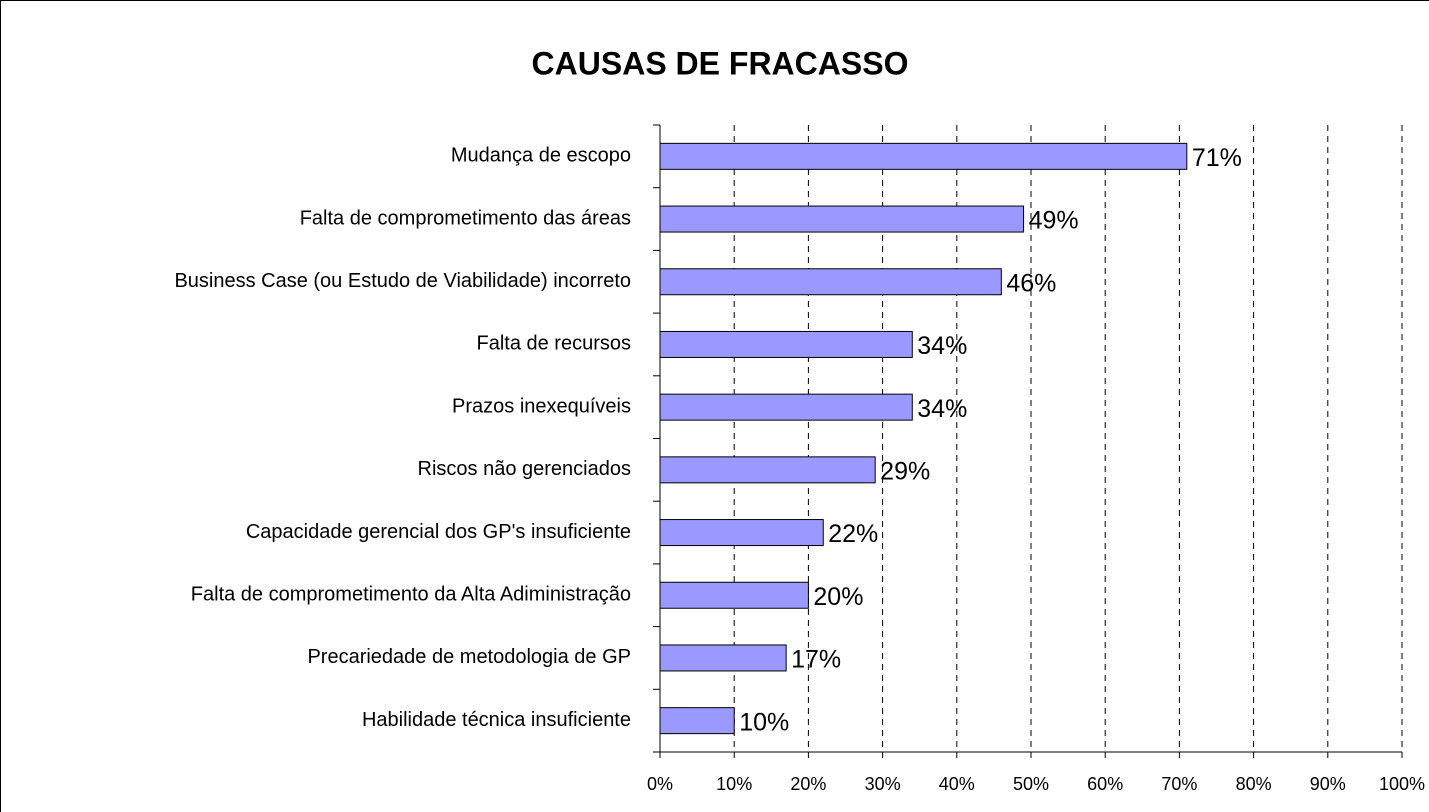  What do you see at coordinates (524, 469) in the screenshot?
I see `y-tick-label: Riscos não gerenciados` at bounding box center [524, 469].